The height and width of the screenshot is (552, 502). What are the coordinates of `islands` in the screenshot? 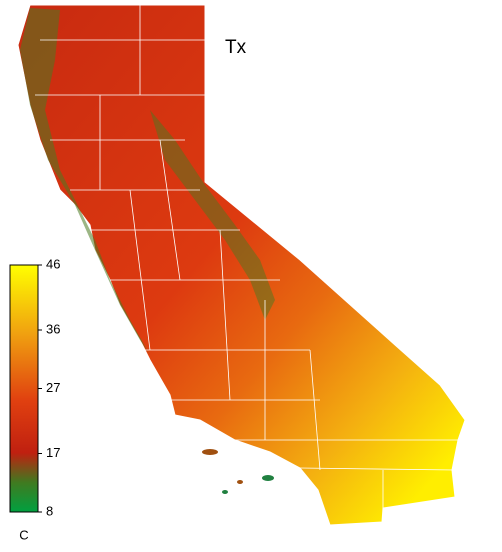 It's located at (238, 471).